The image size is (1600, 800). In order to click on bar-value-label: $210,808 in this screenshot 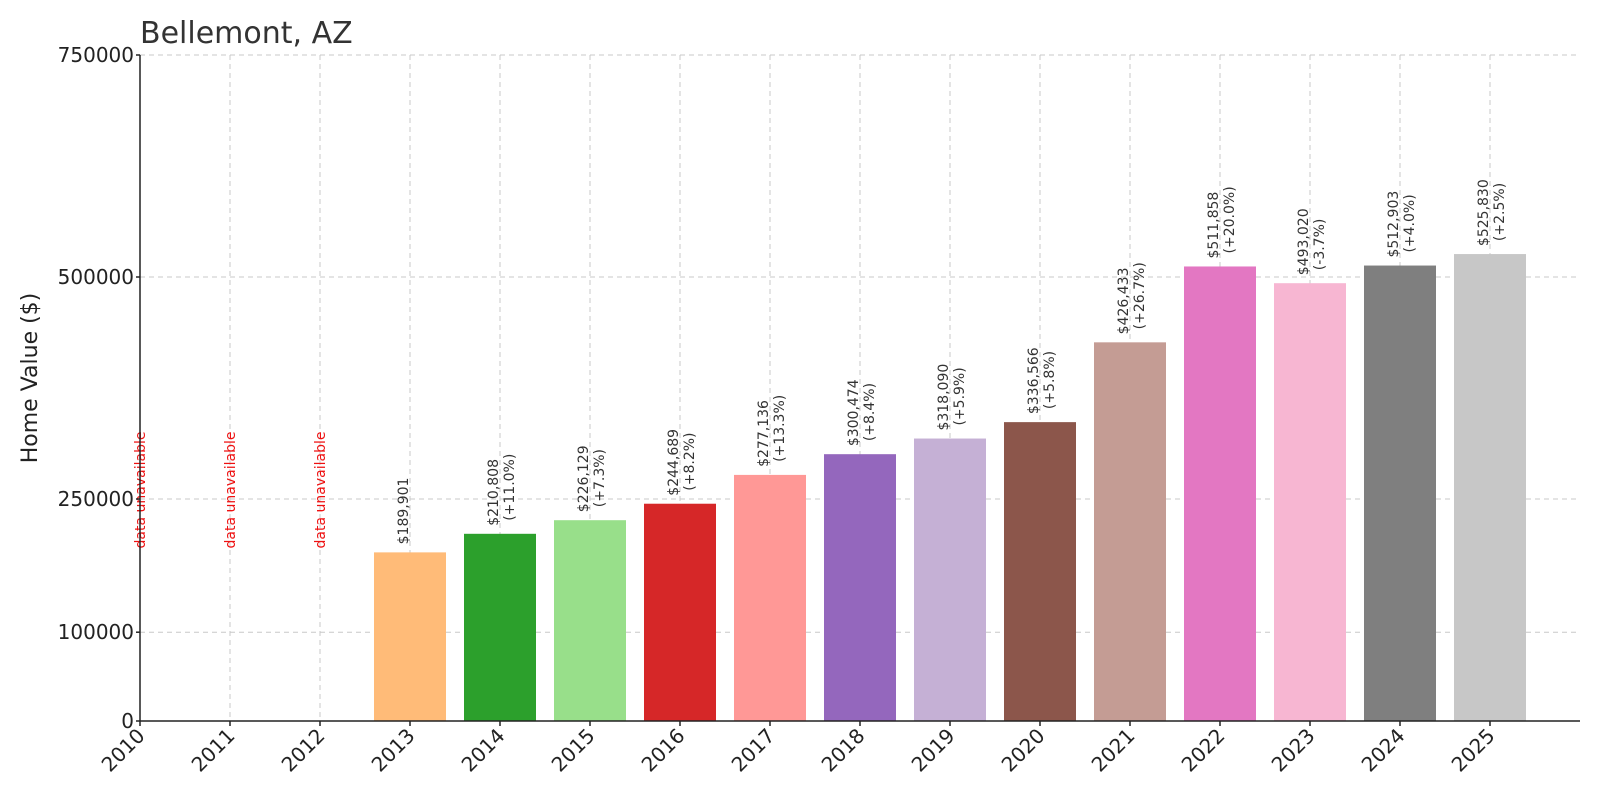, I will do `click(494, 492)`.